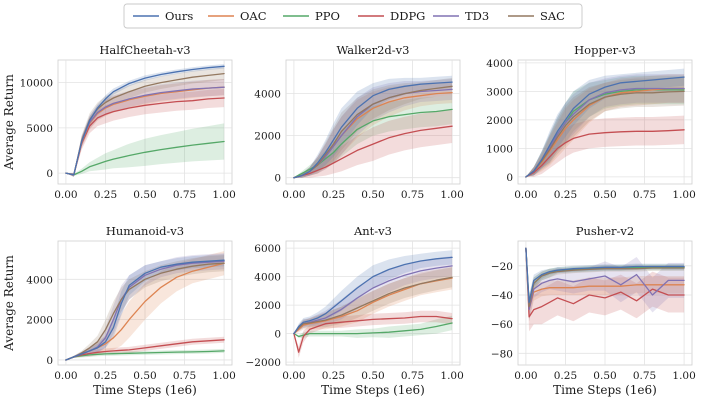  I want to click on y-tick-label: −80, so click(502, 354).